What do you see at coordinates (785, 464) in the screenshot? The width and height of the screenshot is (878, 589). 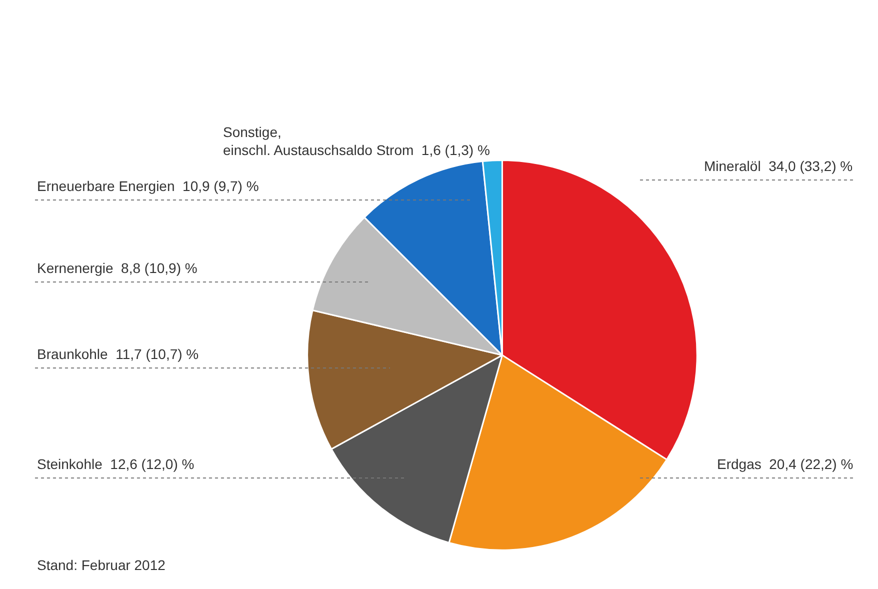 I see `slice-label: Erdgas 20,4 (22,2) %` at bounding box center [785, 464].